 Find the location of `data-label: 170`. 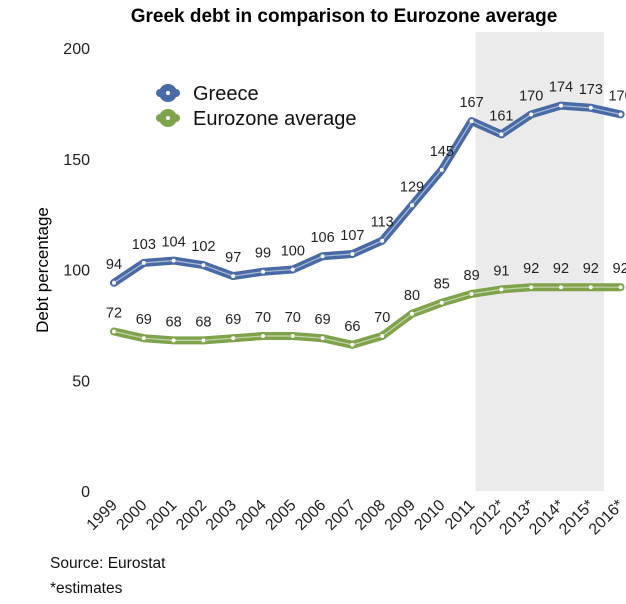

data-label: 170 is located at coordinates (531, 96).